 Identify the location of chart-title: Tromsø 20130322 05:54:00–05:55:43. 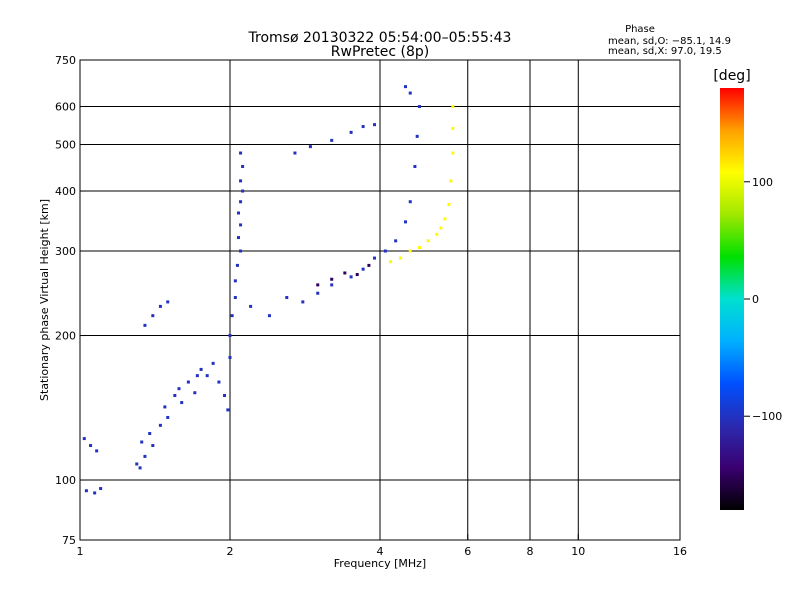
(380, 38).